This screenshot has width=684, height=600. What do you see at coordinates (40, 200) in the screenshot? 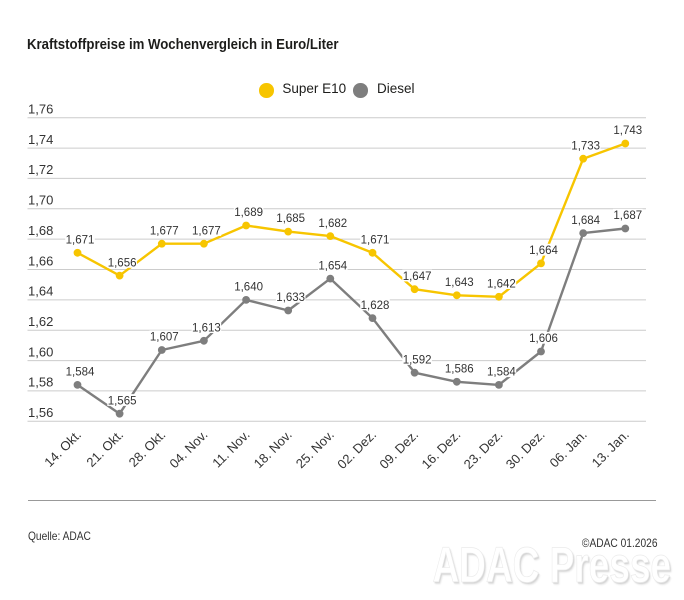
I see `svg-text: 1,70` at bounding box center [40, 200].